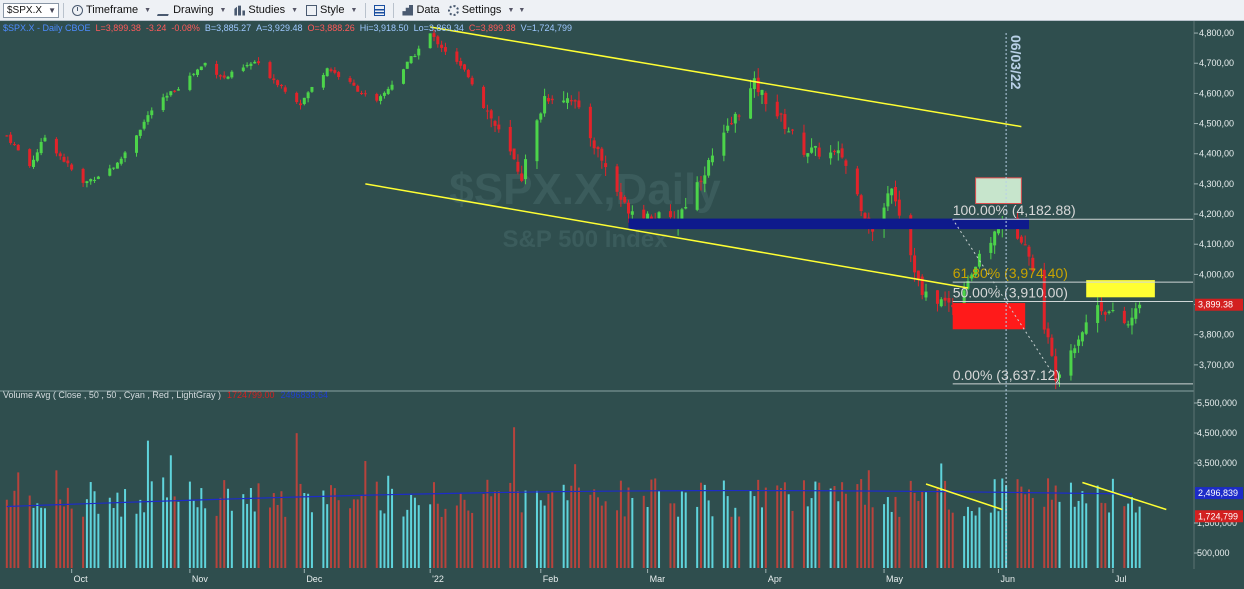  Describe the element at coordinates (1010, 273) in the screenshot. I see `fib-level-61-8-label: 61.80% (3,974.40)` at that location.